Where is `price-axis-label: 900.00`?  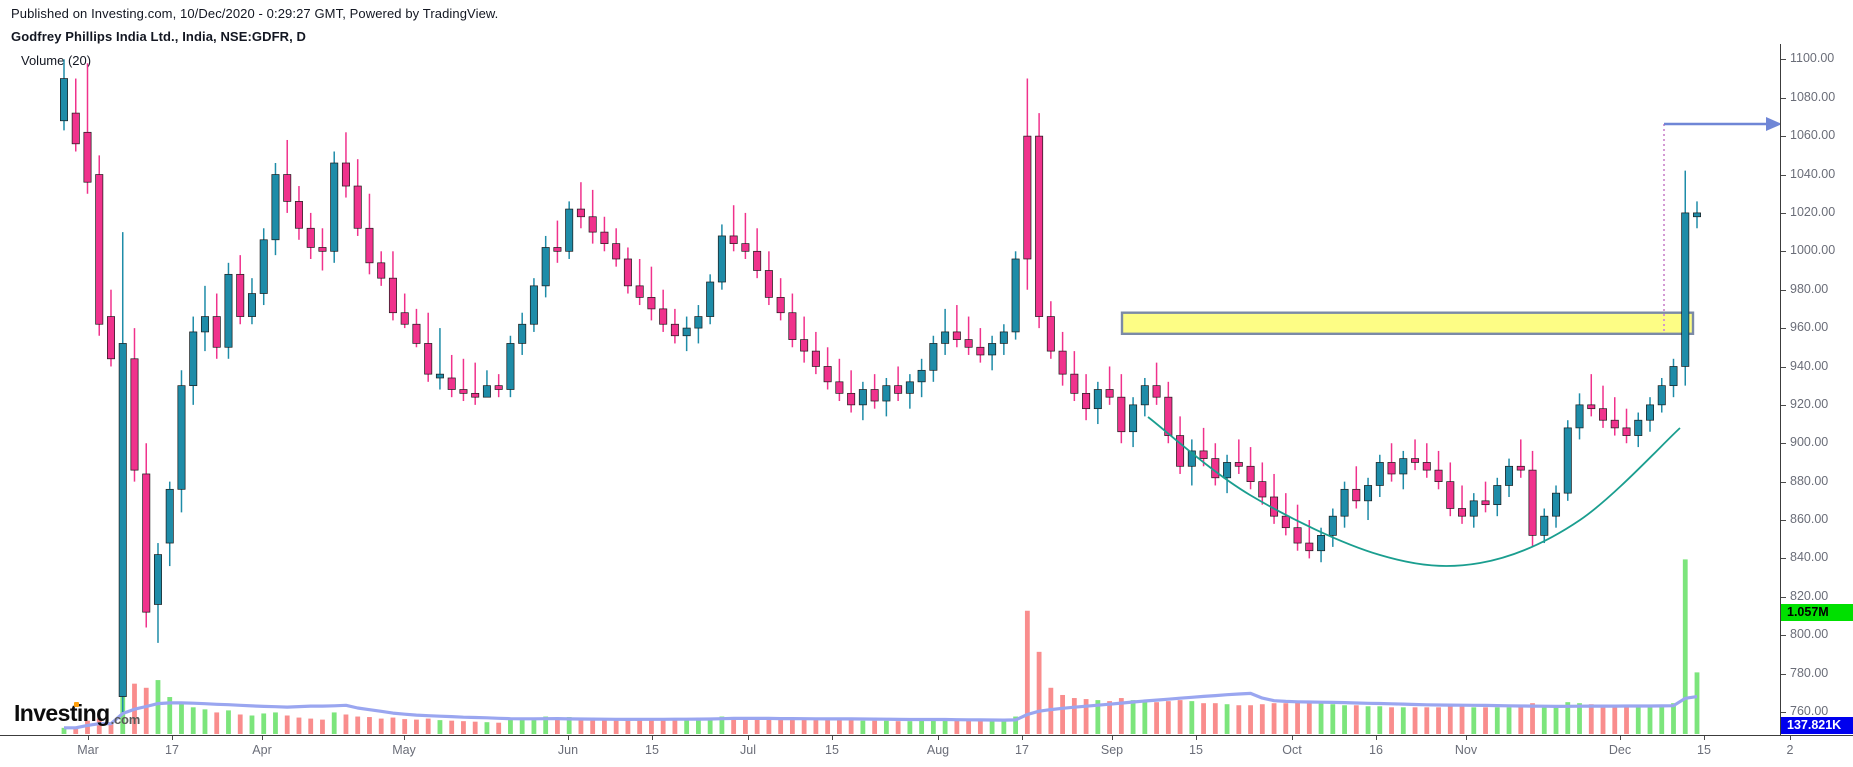
price-axis-label: 900.00 is located at coordinates (1809, 442).